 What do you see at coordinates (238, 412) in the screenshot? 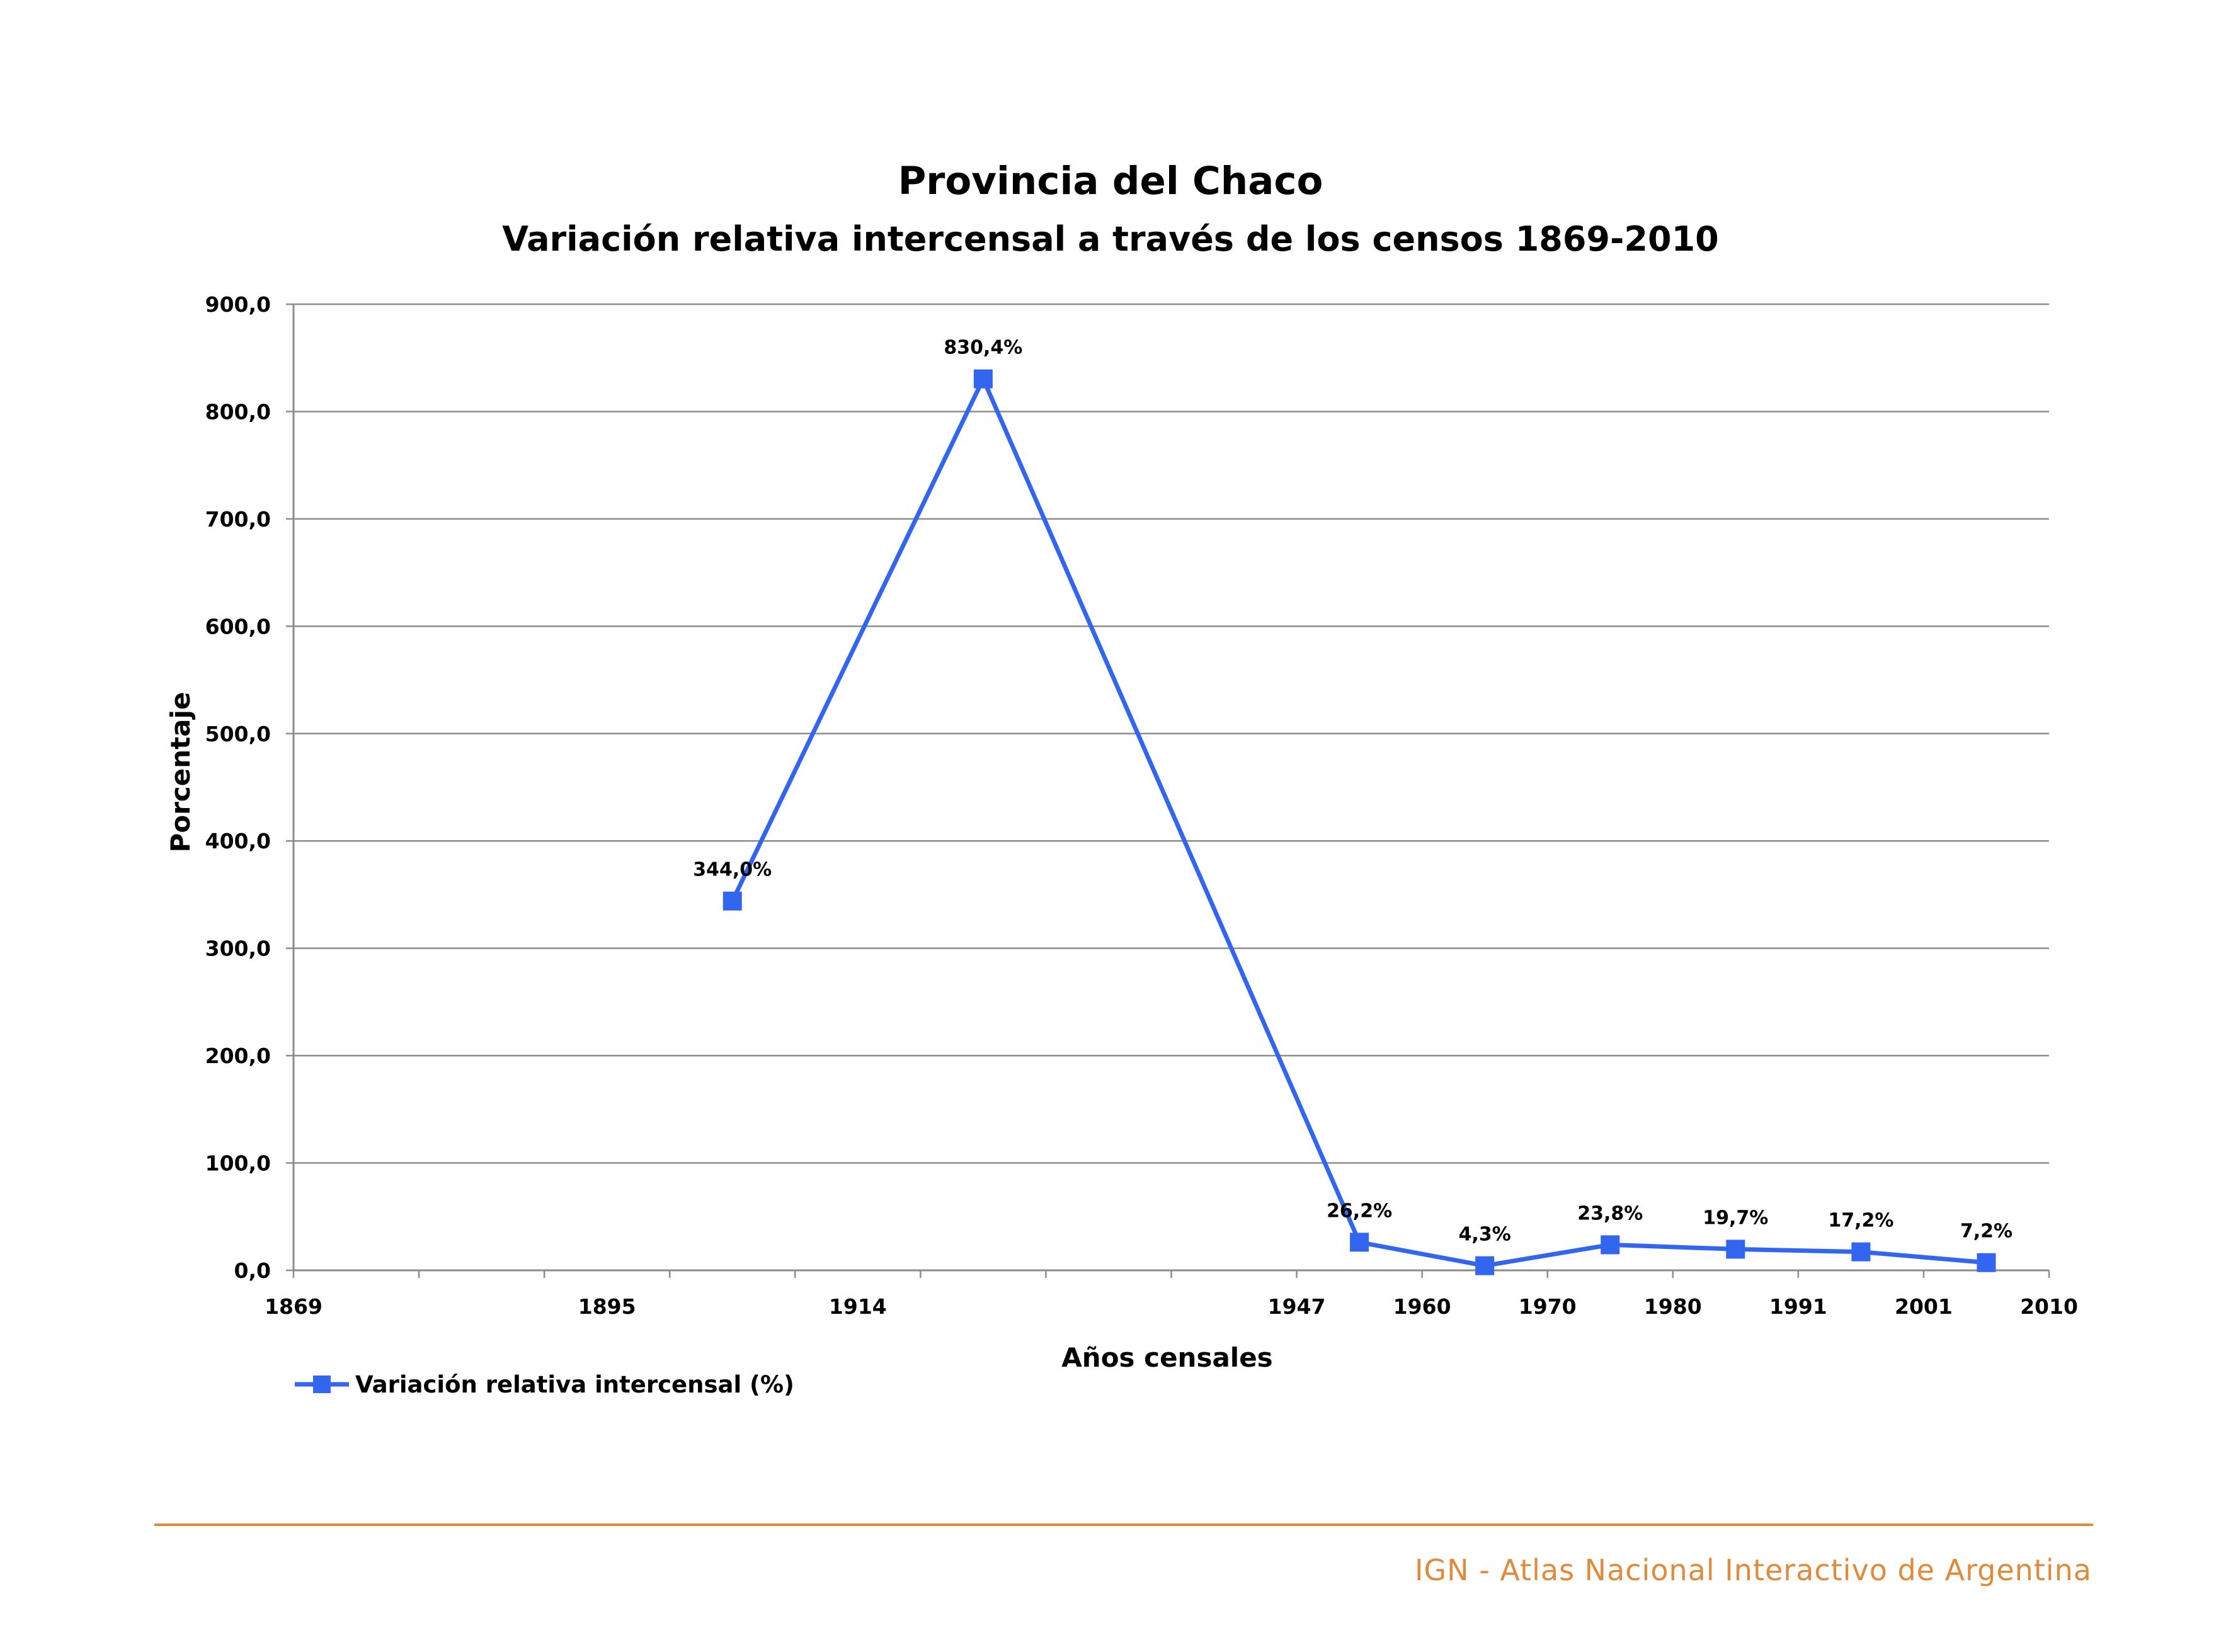
I see `y-tick-label: 800,0` at bounding box center [238, 412].